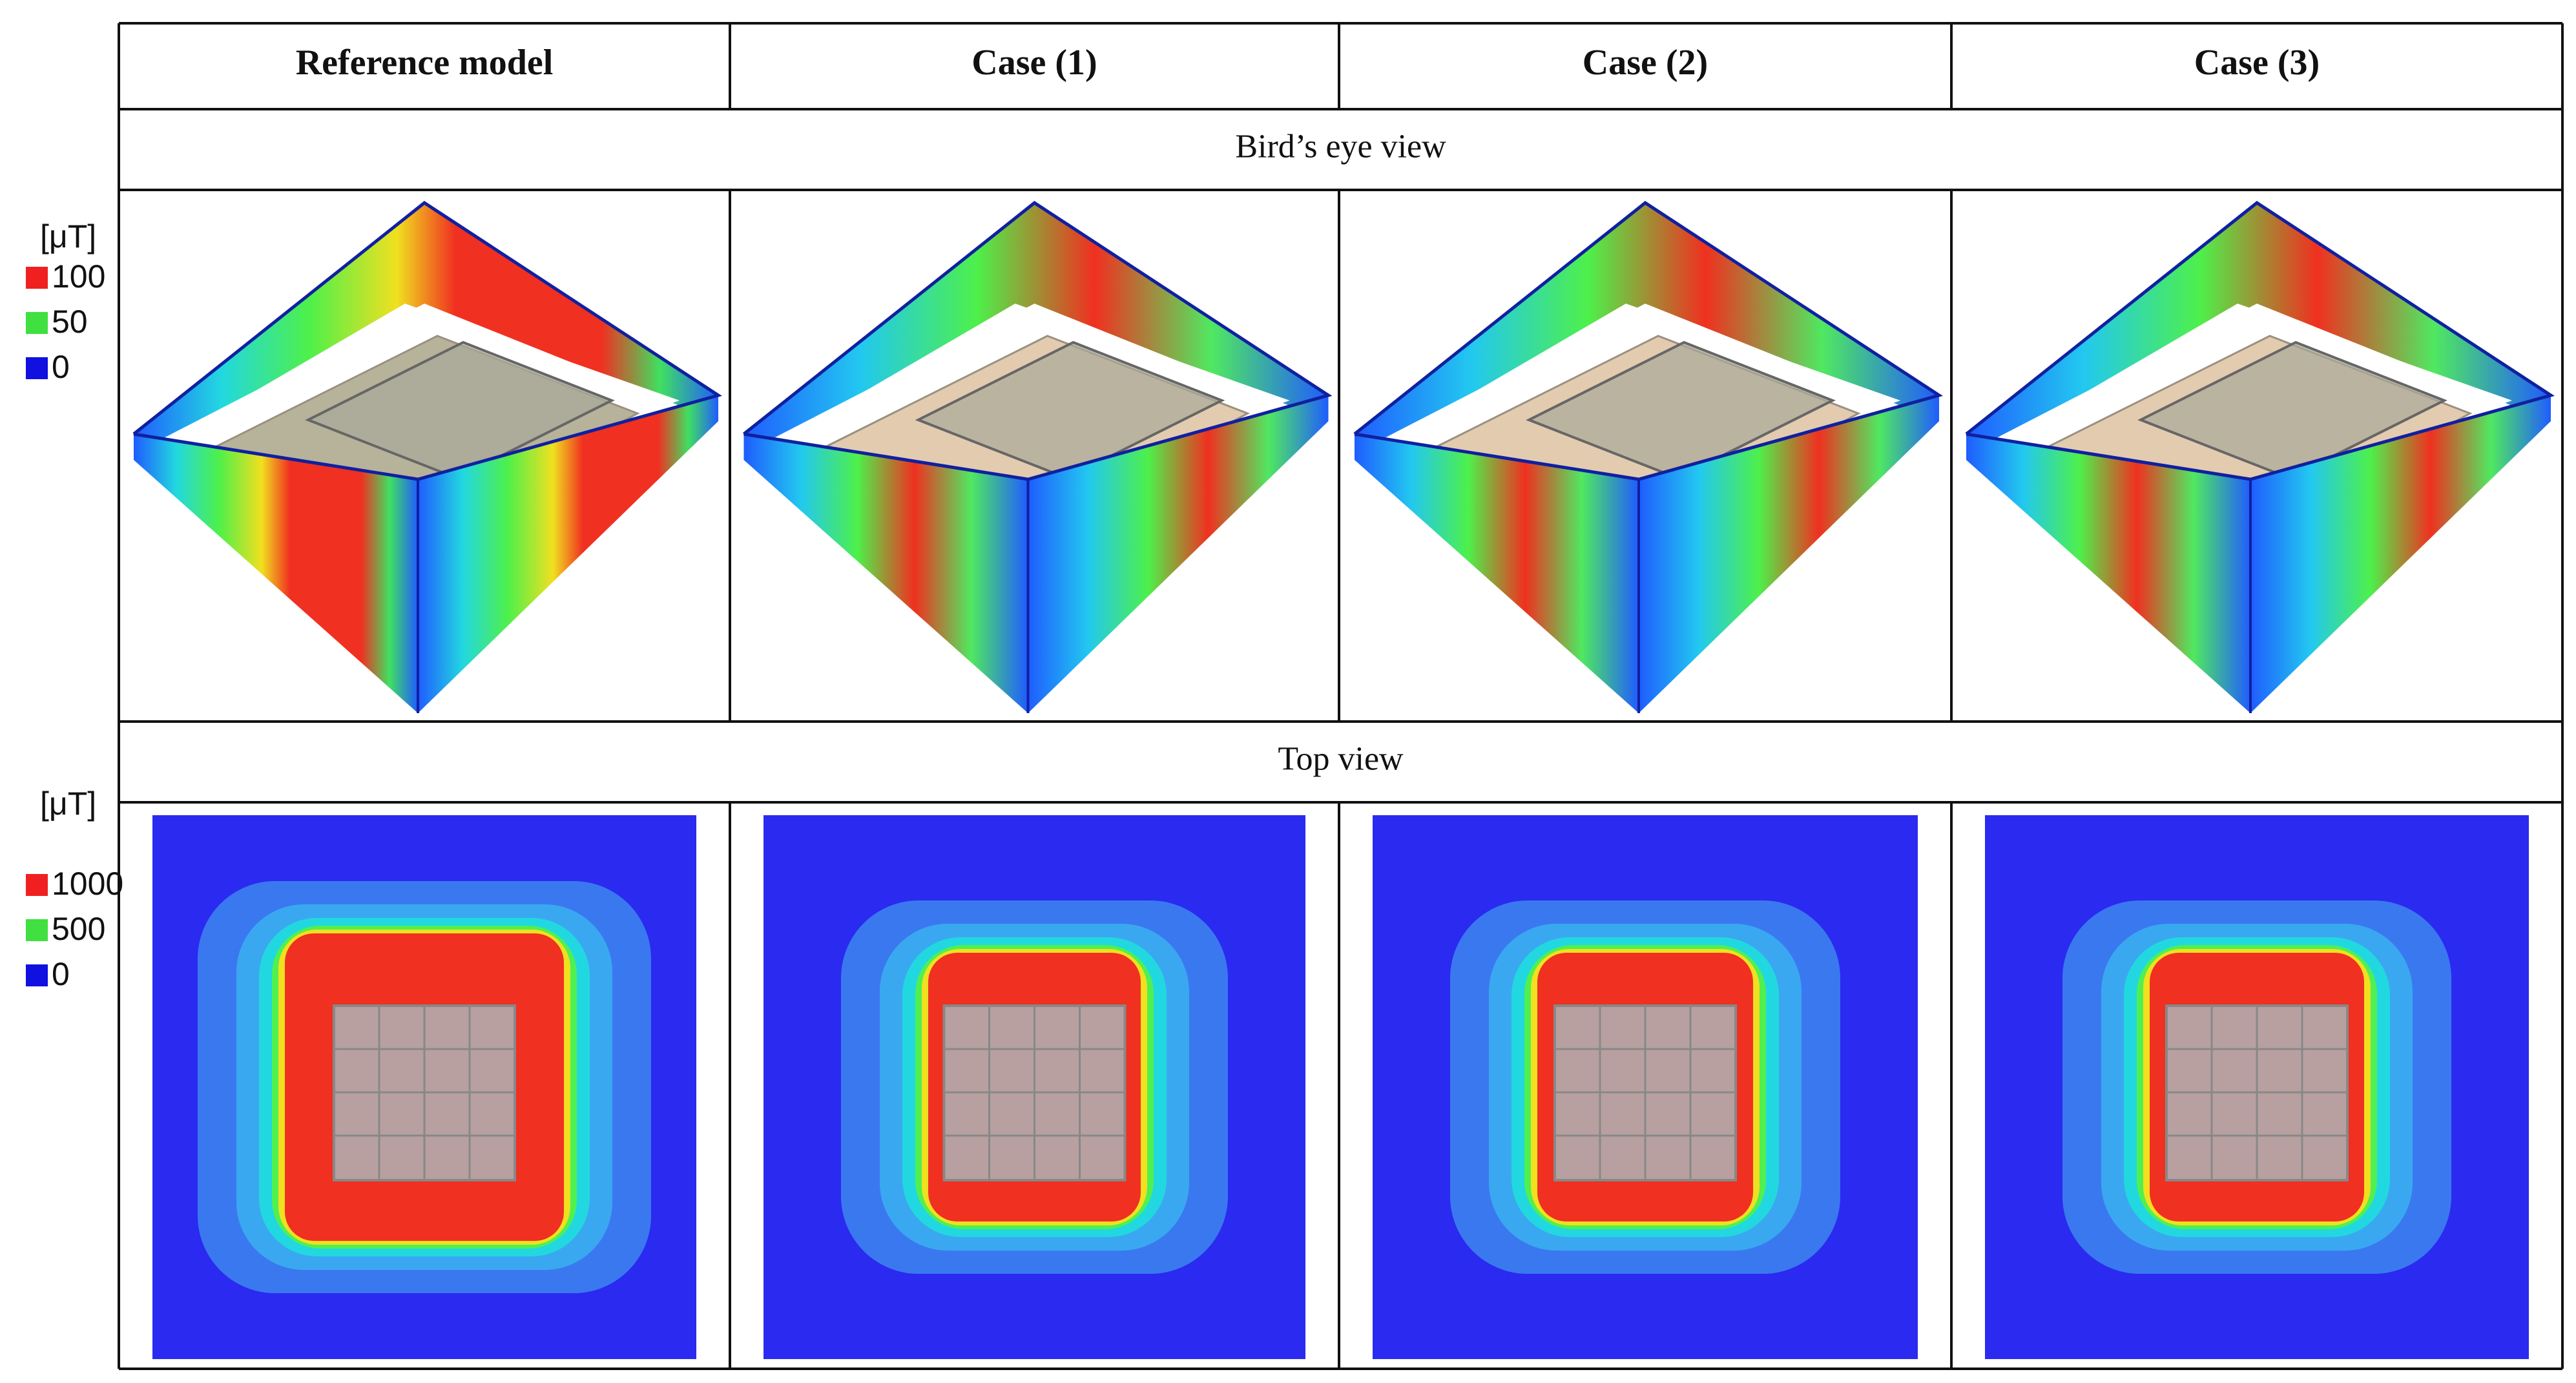 The image size is (2576, 1383). Describe the element at coordinates (1034, 63) in the screenshot. I see `column-header: Case (1)` at that location.